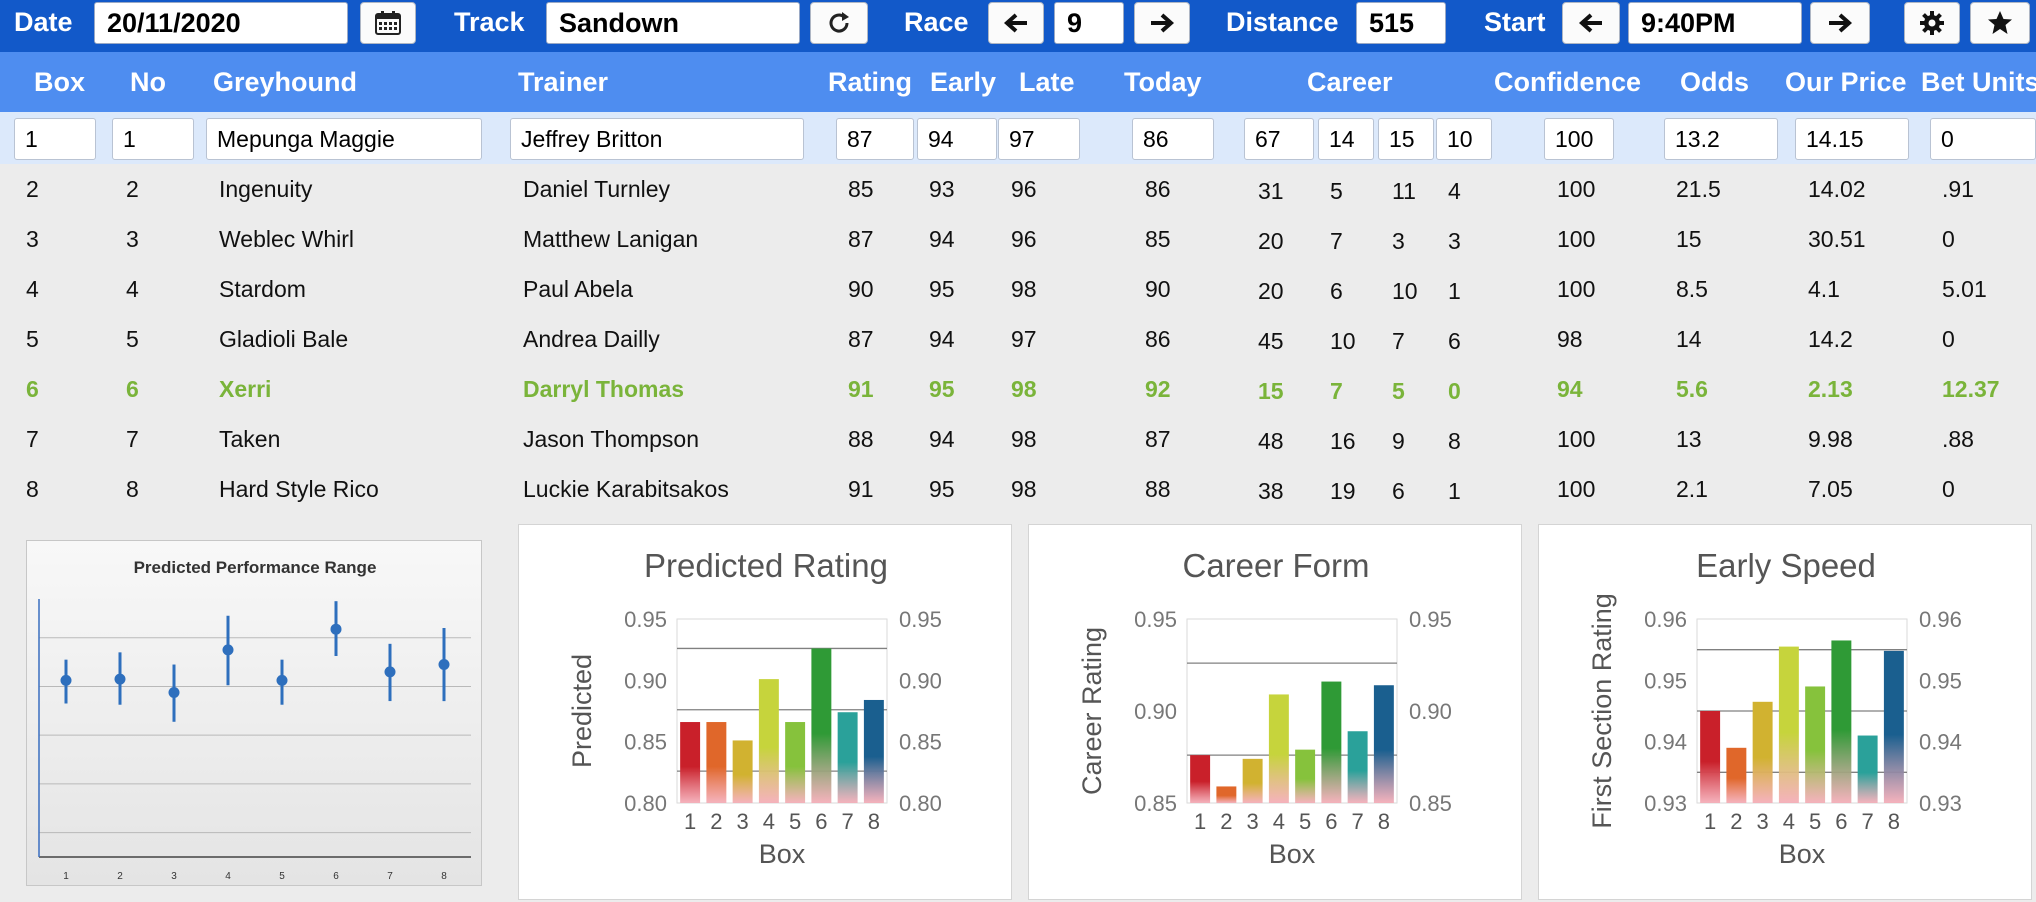  What do you see at coordinates (604, 389) in the screenshot?
I see `cell-trainer: Darryl Thomas` at bounding box center [604, 389].